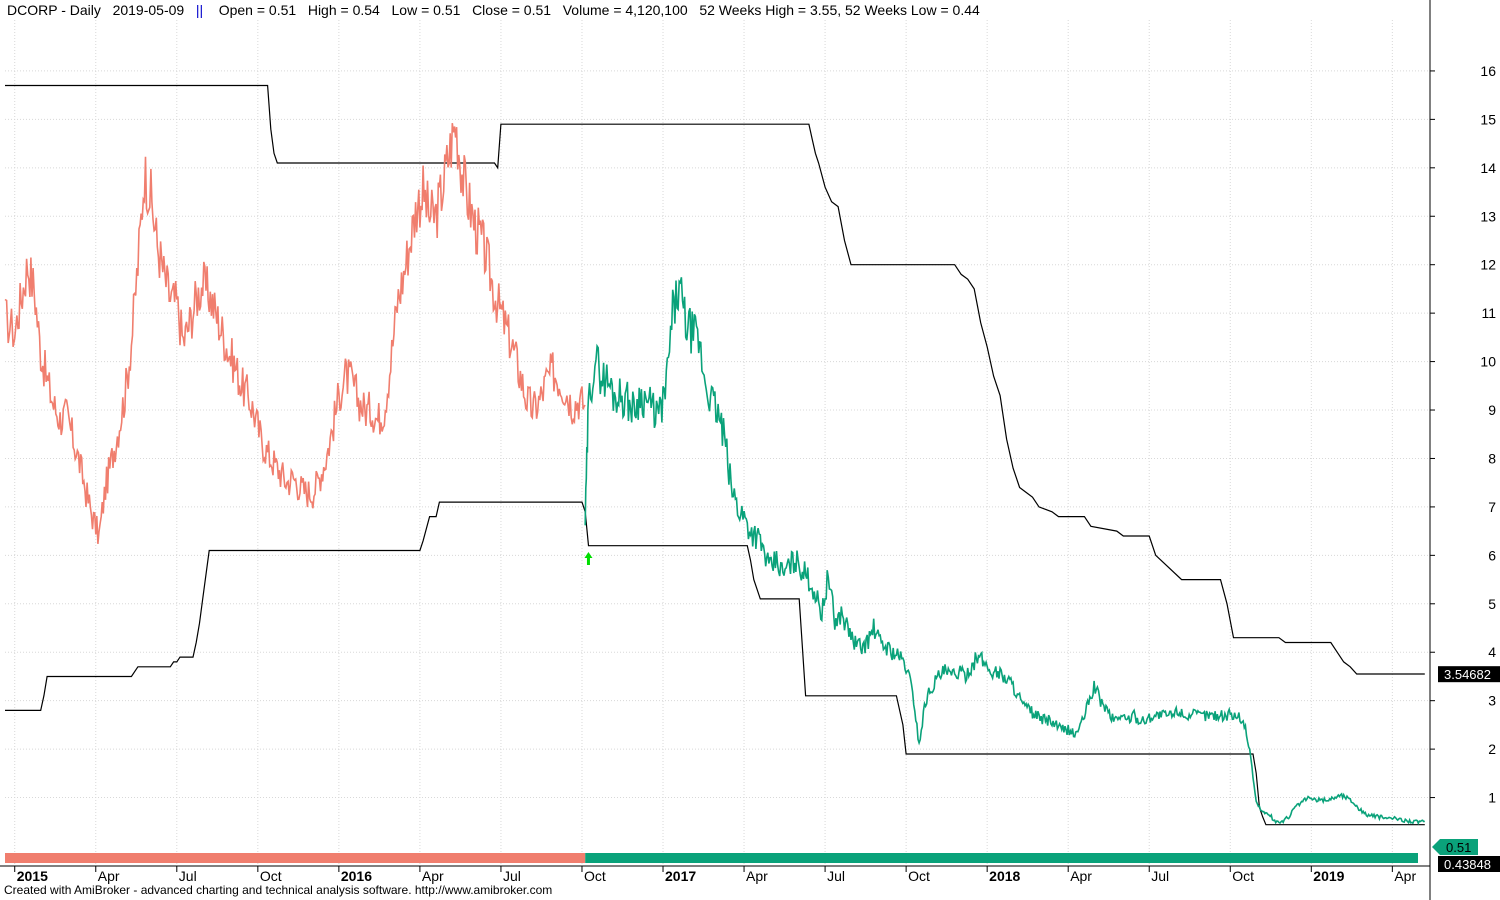 The image size is (1500, 900). What do you see at coordinates (343, 10) in the screenshot?
I see `high-value: High = 0.54` at bounding box center [343, 10].